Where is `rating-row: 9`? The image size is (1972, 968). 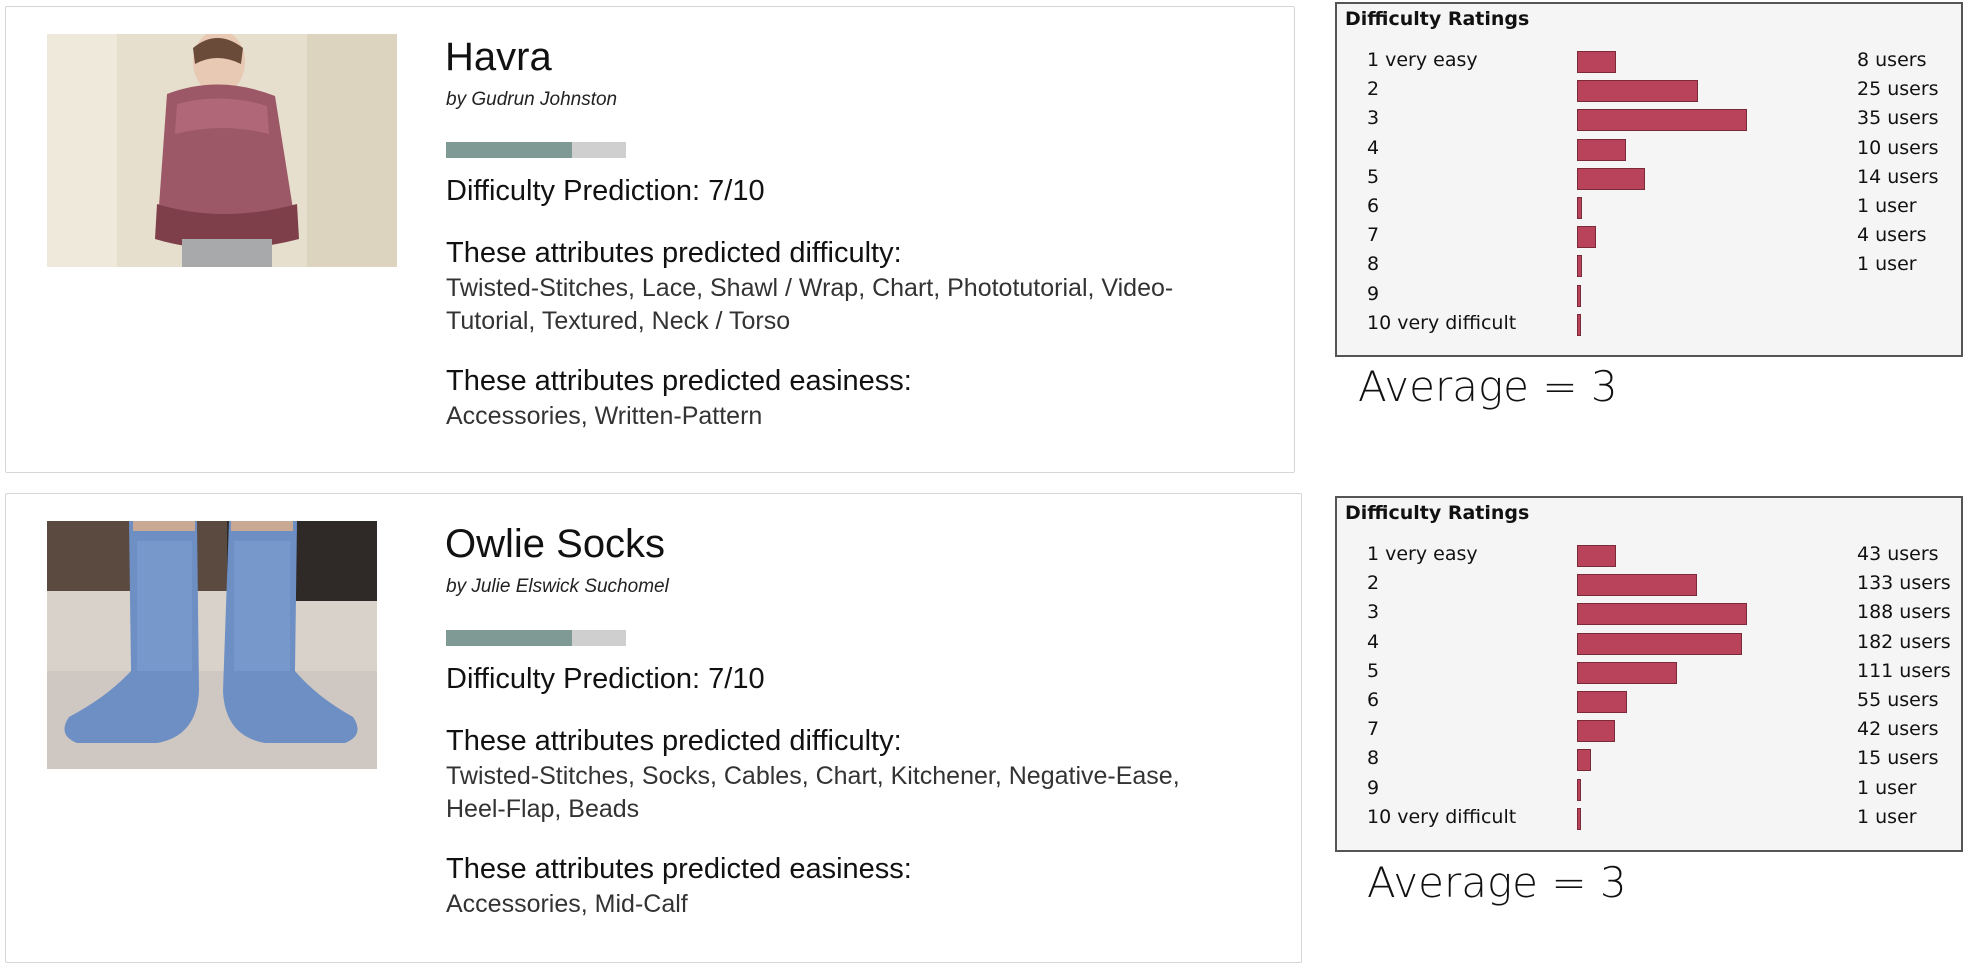 rating-row: 9 is located at coordinates (1649, 294).